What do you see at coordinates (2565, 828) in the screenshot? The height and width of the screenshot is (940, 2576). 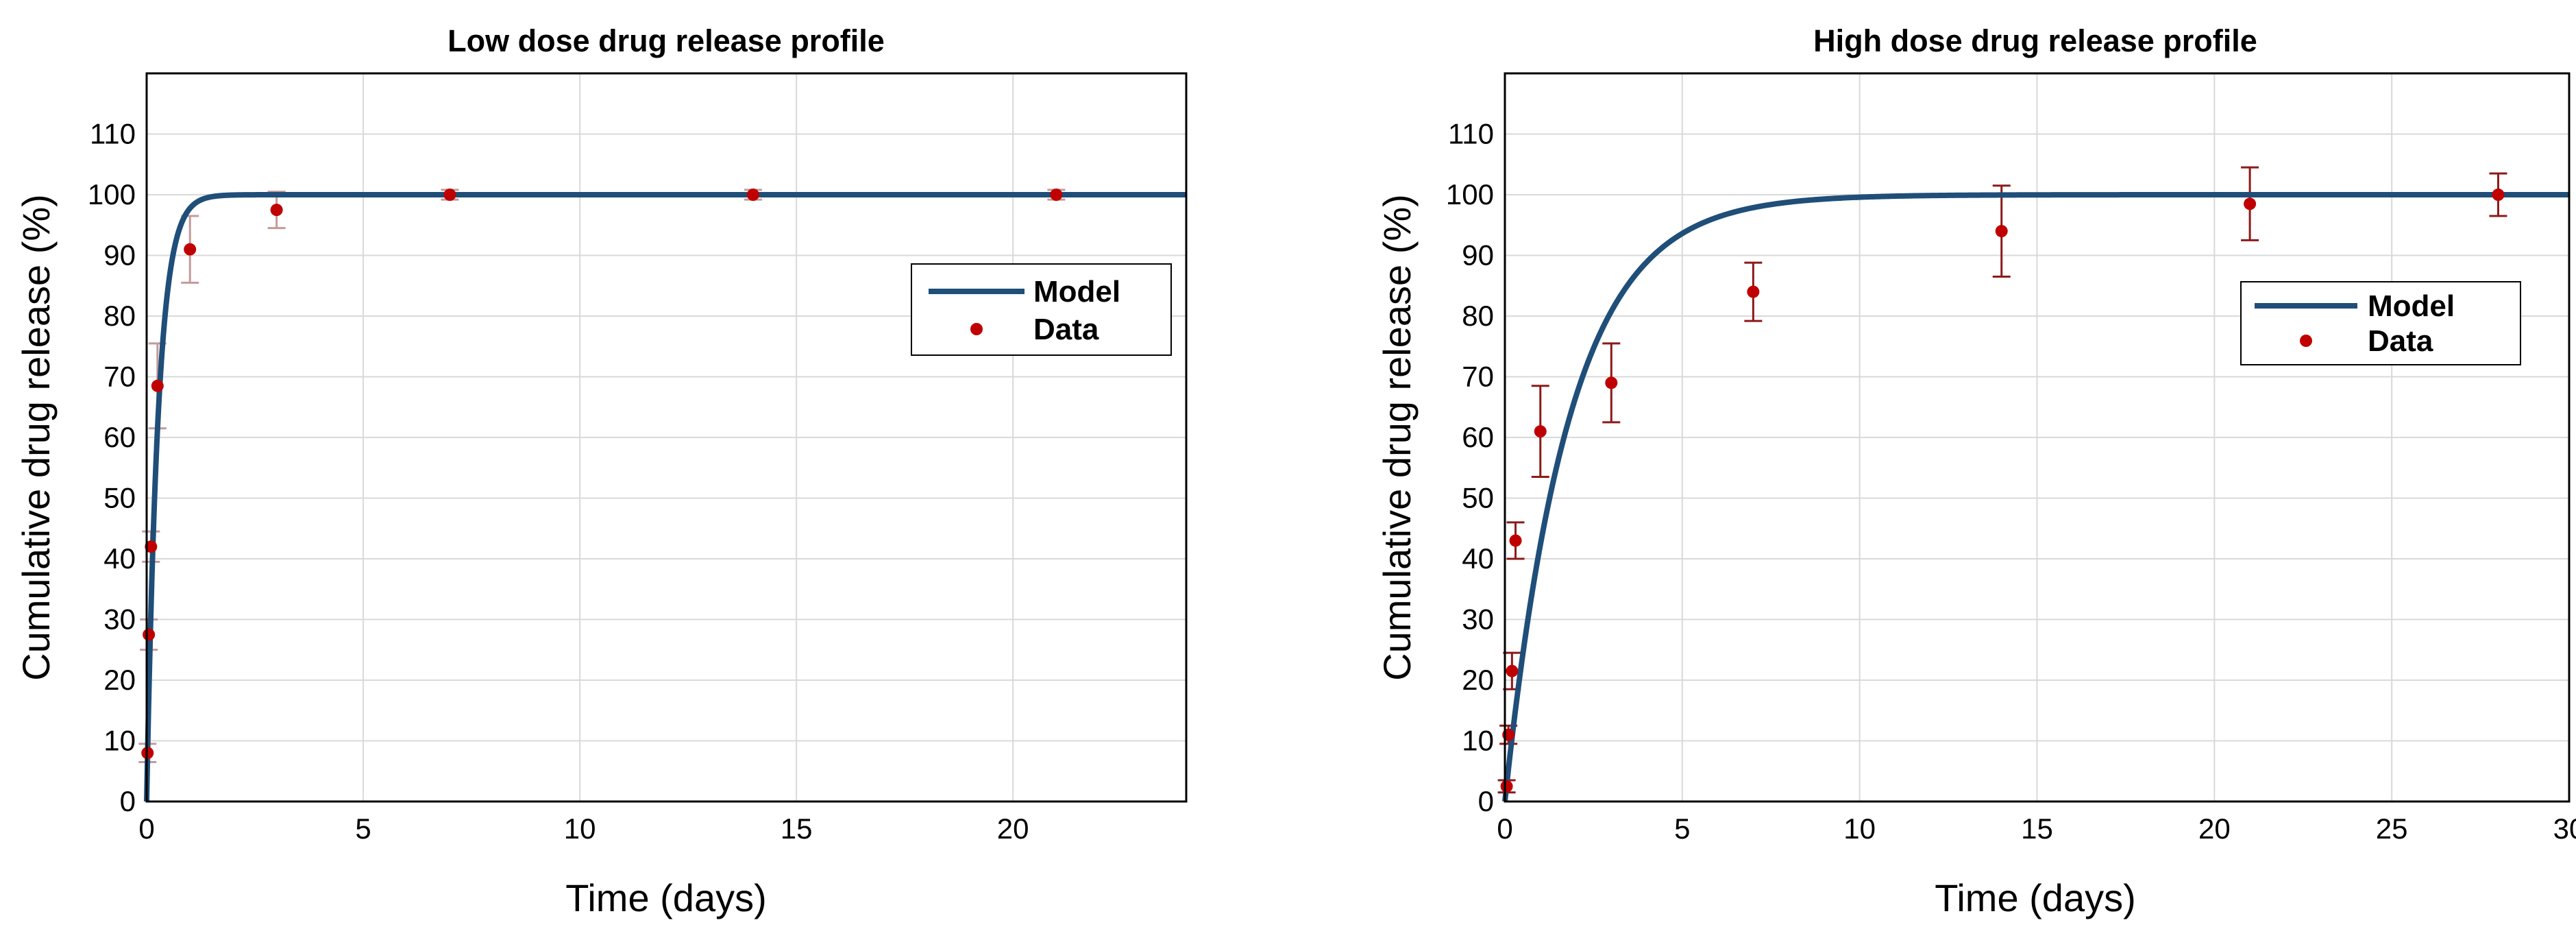 I see `x-tick-label: 30` at bounding box center [2565, 828].